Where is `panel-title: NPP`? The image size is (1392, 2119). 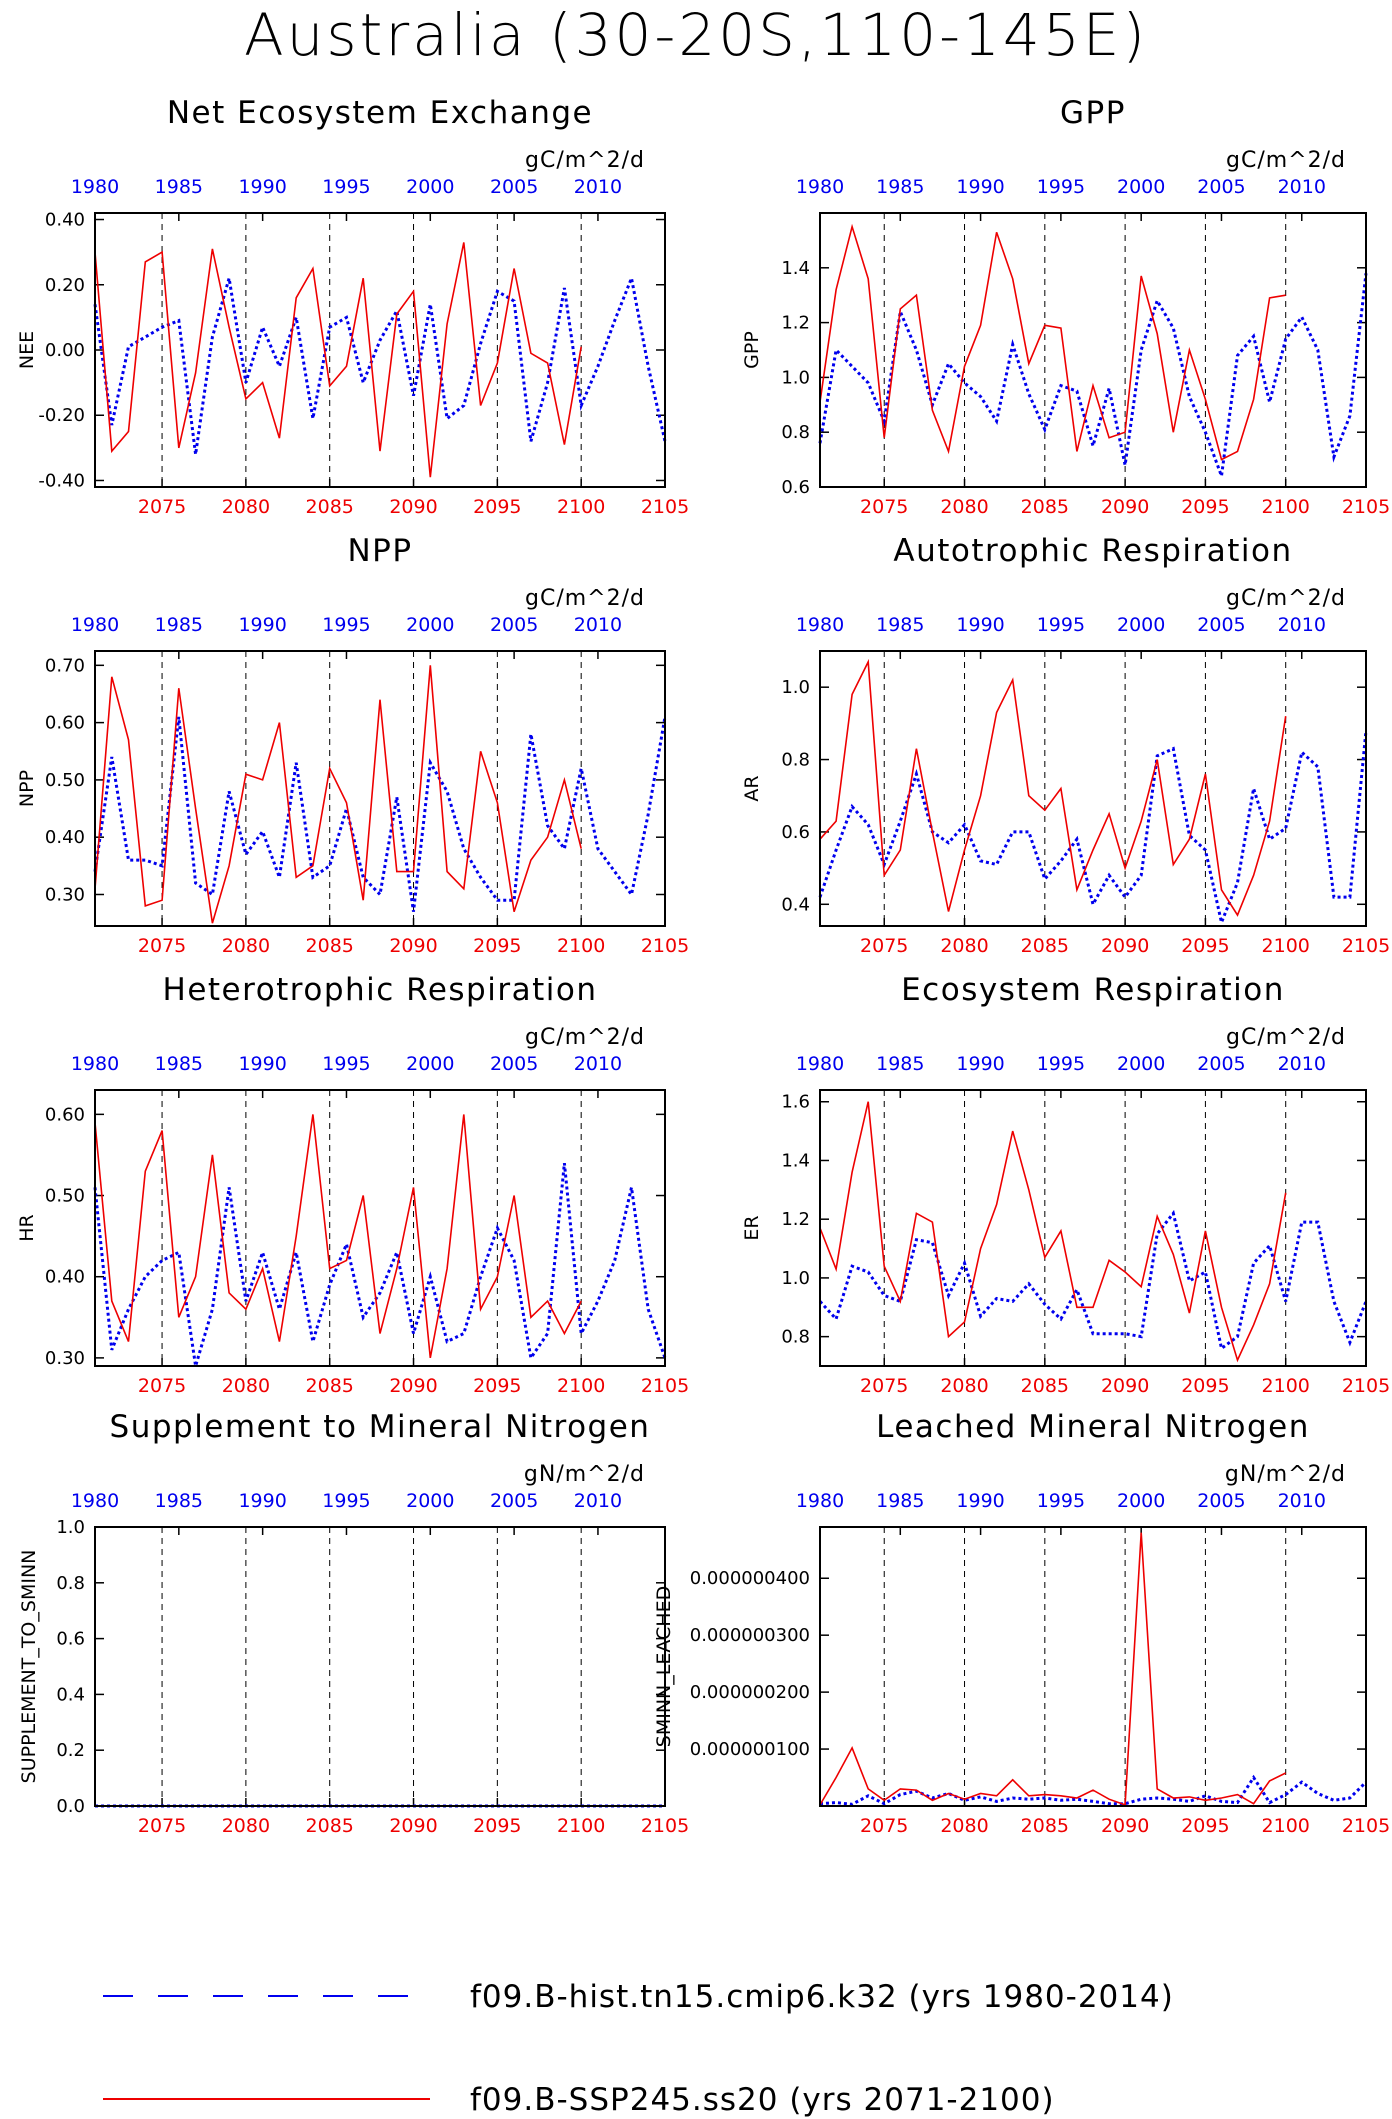
panel-title: NPP is located at coordinates (379, 551).